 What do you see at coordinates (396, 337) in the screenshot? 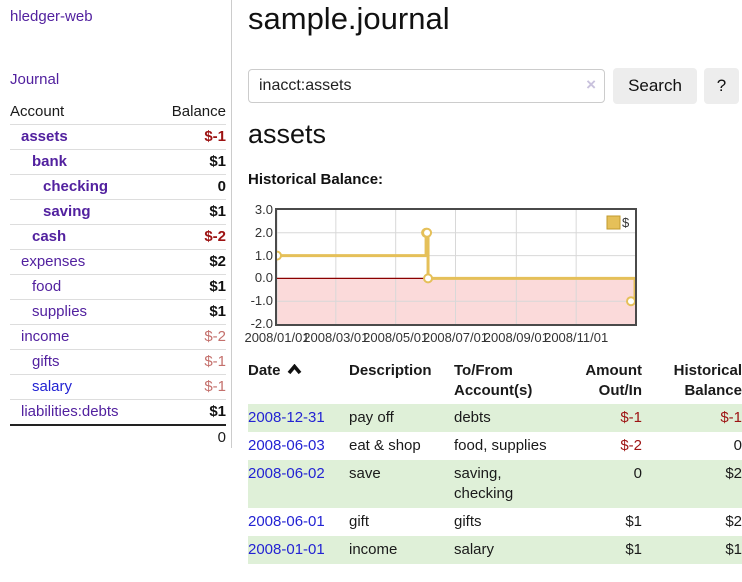
I see `x-tick-label: 2008/05/01` at bounding box center [396, 337].